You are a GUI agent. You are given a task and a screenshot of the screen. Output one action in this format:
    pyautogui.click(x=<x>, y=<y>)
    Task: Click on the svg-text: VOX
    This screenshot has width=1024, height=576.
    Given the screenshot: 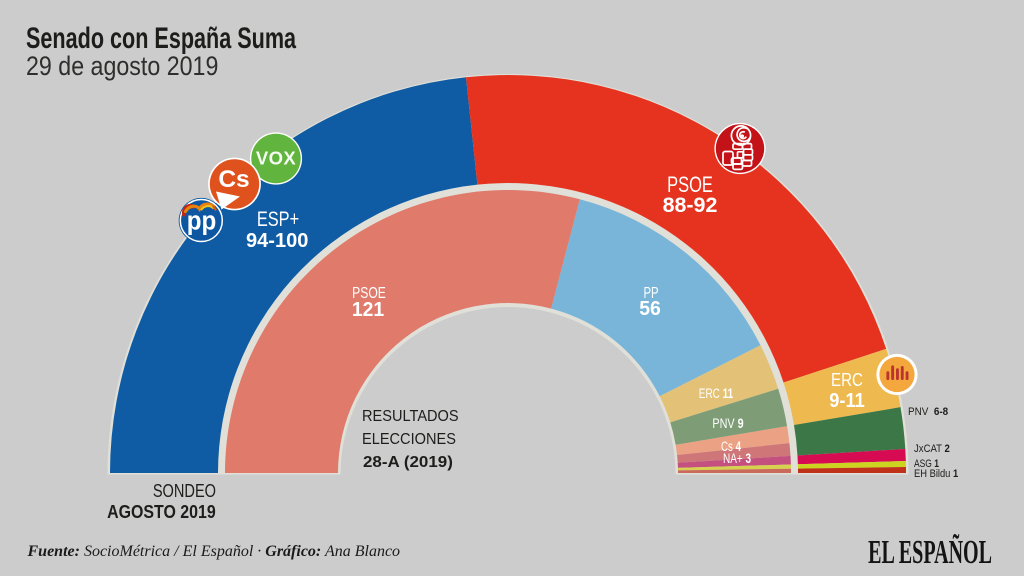 What is the action you would take?
    pyautogui.click(x=276, y=158)
    